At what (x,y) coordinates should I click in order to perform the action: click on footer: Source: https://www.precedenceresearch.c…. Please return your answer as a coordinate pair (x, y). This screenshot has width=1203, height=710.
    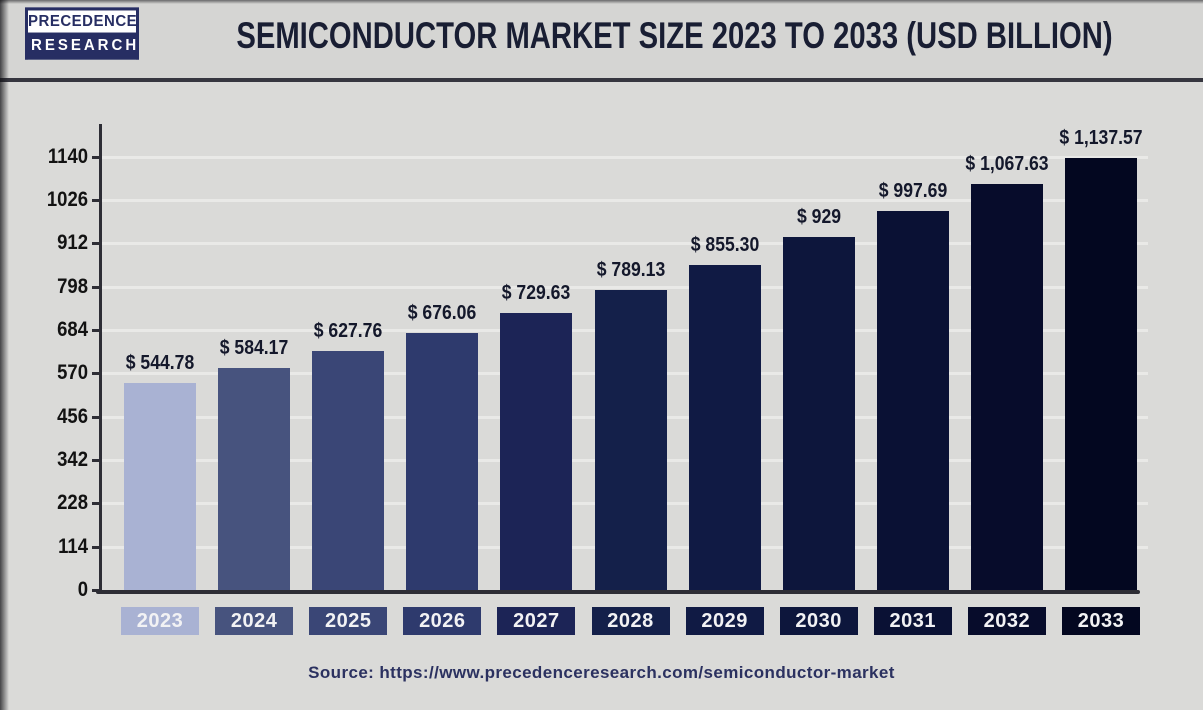
    Looking at the image, I should click on (601, 673).